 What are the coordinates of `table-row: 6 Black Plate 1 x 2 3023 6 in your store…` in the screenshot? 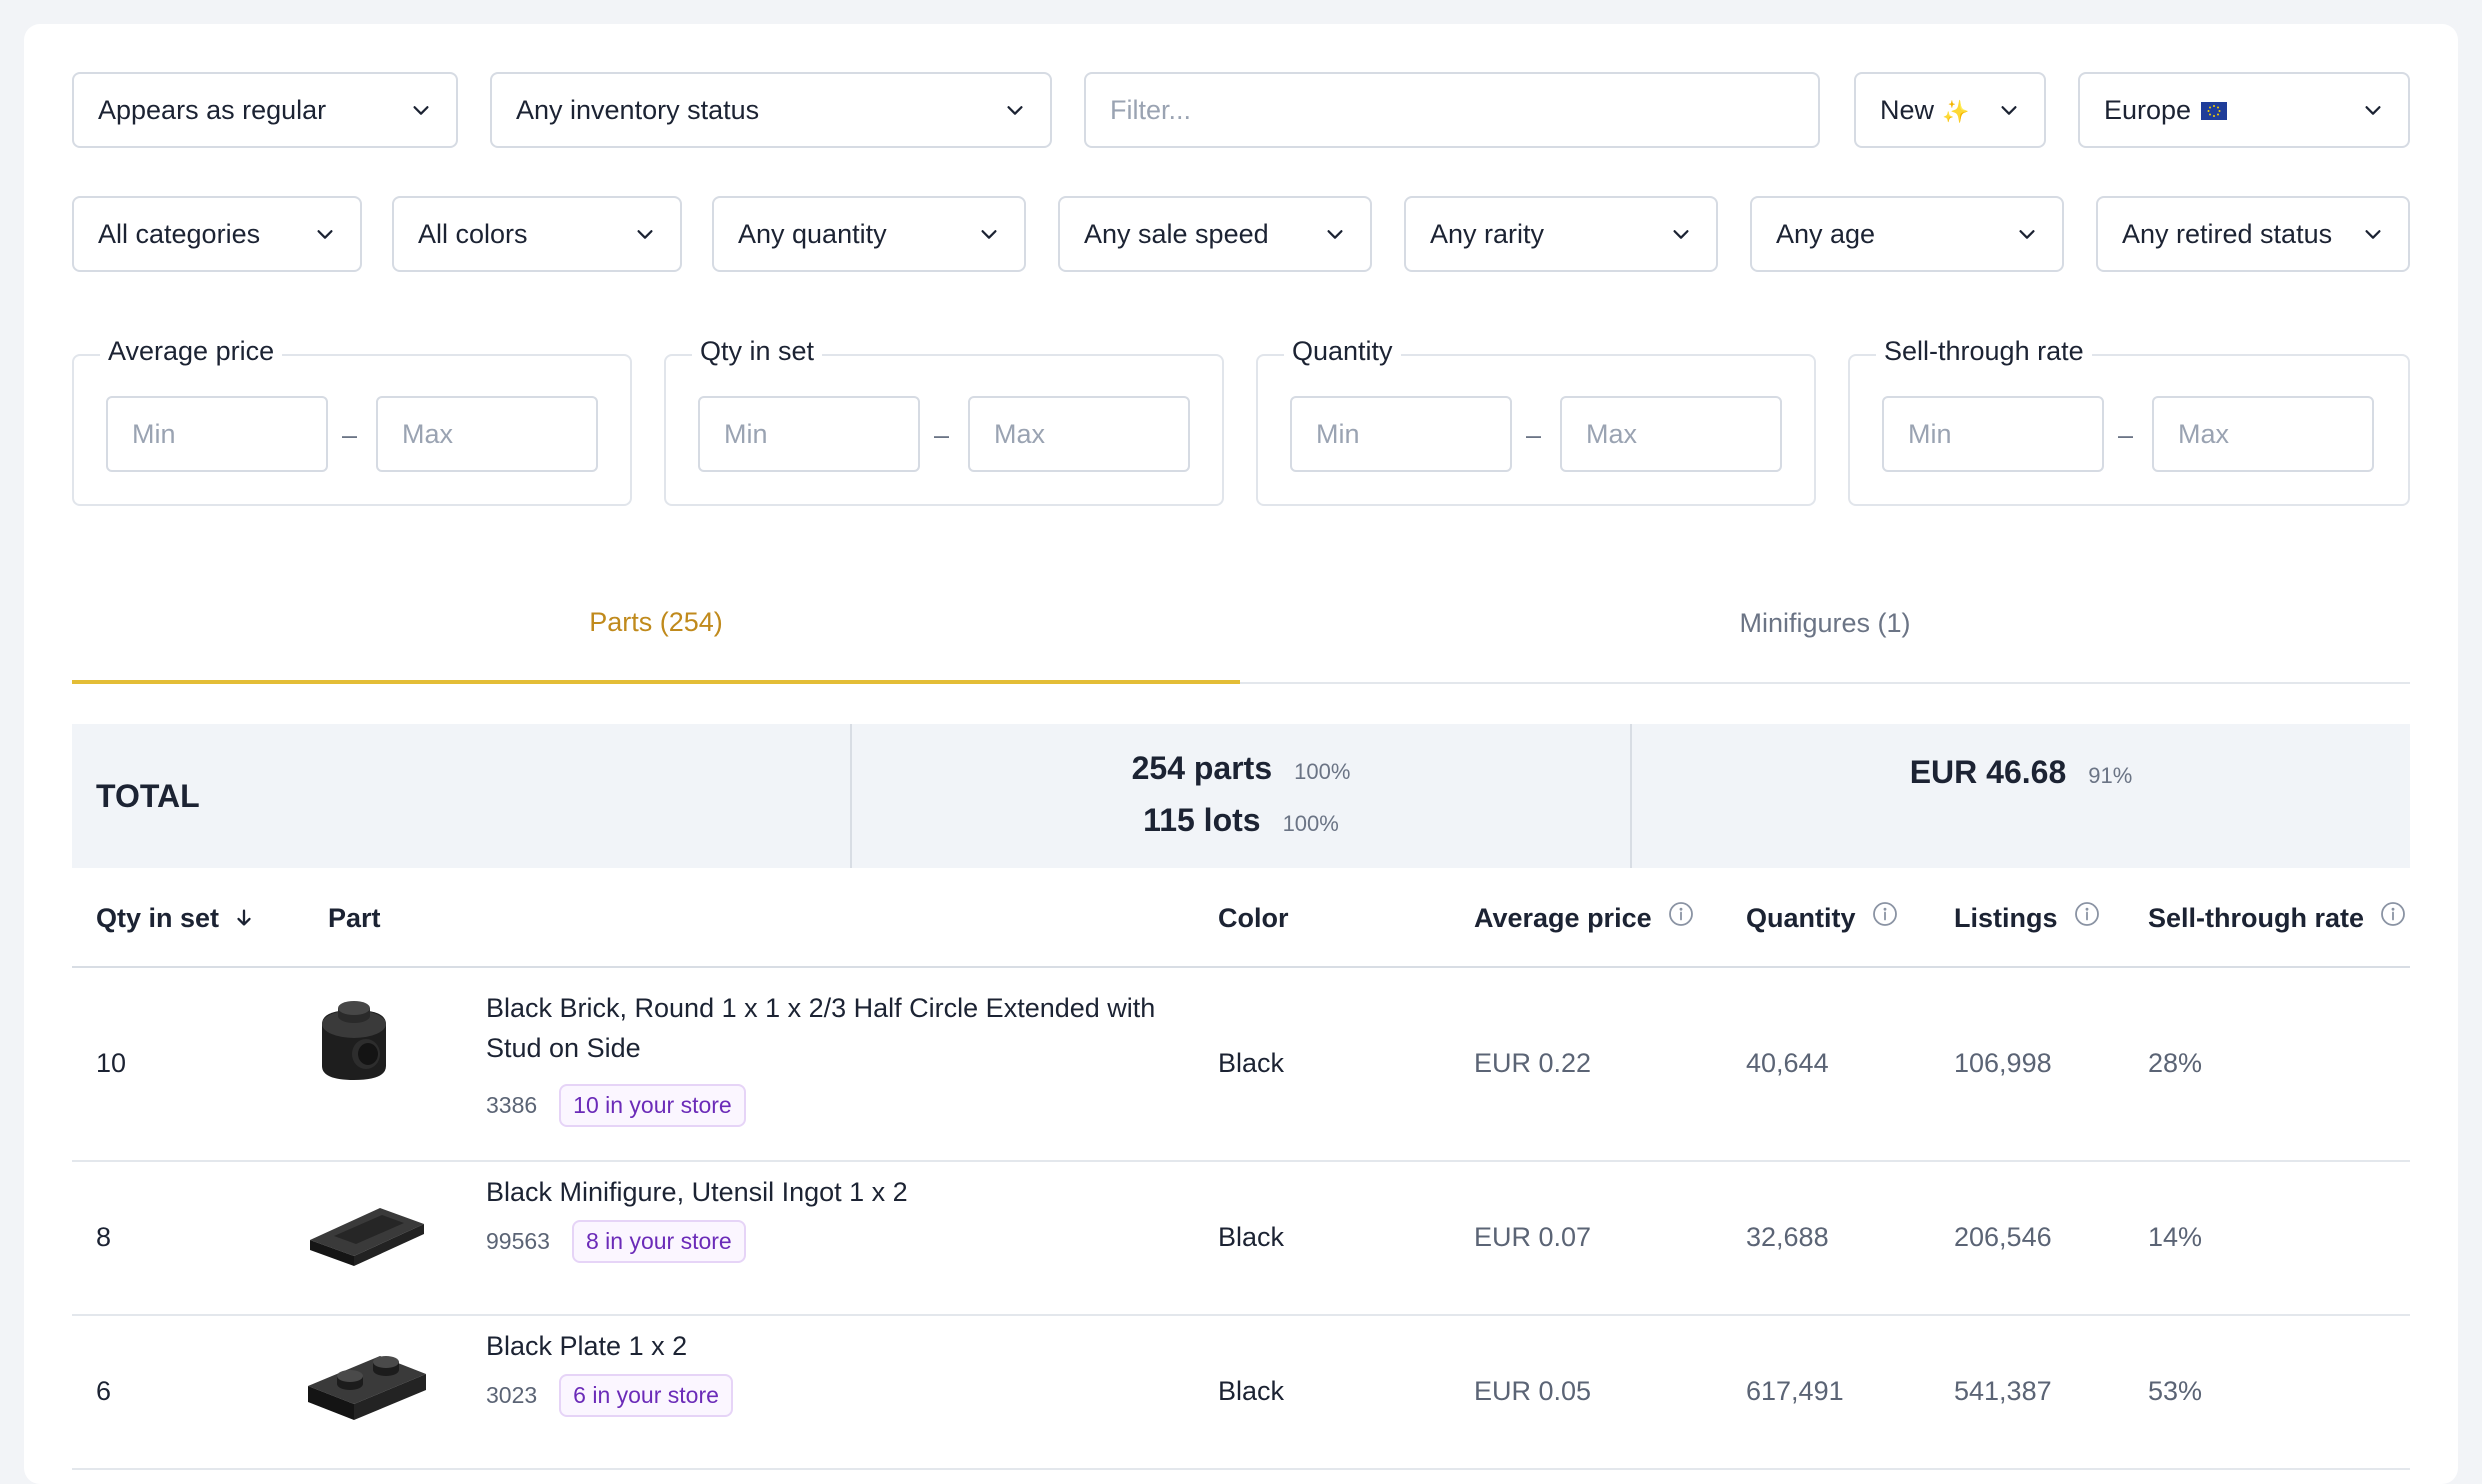 It's located at (1241, 1393).